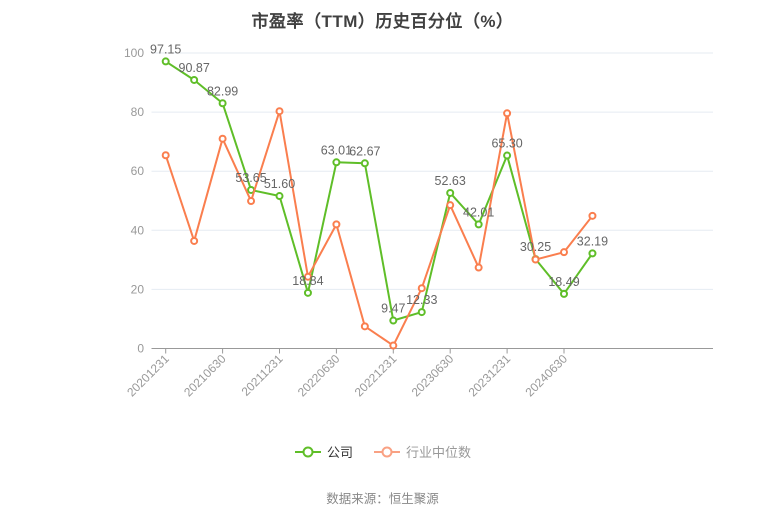  Describe the element at coordinates (262, 374) in the screenshot. I see `x-axis-label: 20211231` at that location.